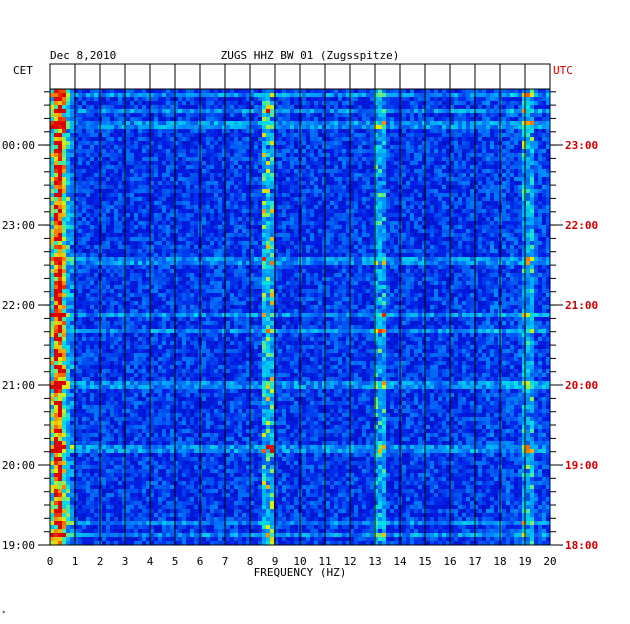 Image resolution: width=630 pixels, height=624 pixels. Describe the element at coordinates (581, 465) in the screenshot. I see `y-tick-label-utc: 19:00` at that location.